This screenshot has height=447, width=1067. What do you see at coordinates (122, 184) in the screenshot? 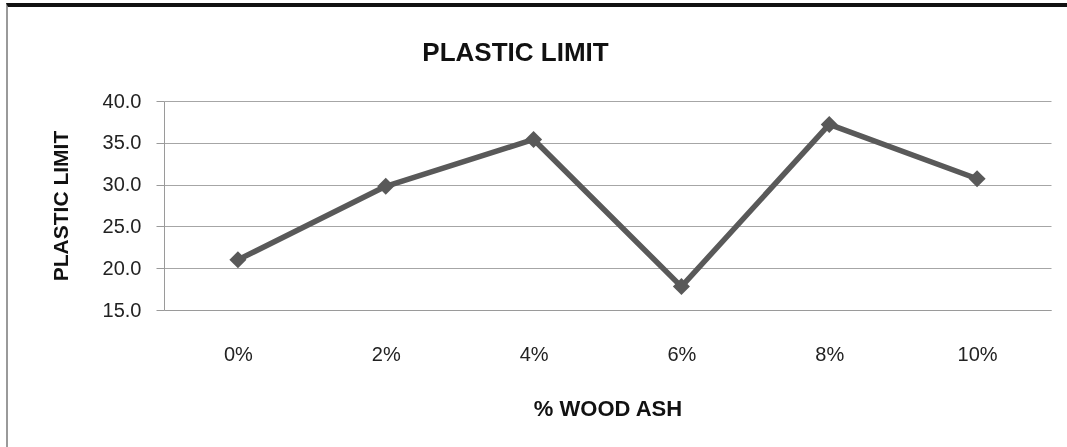
I see `y-tick-label: 30.0` at bounding box center [122, 184].